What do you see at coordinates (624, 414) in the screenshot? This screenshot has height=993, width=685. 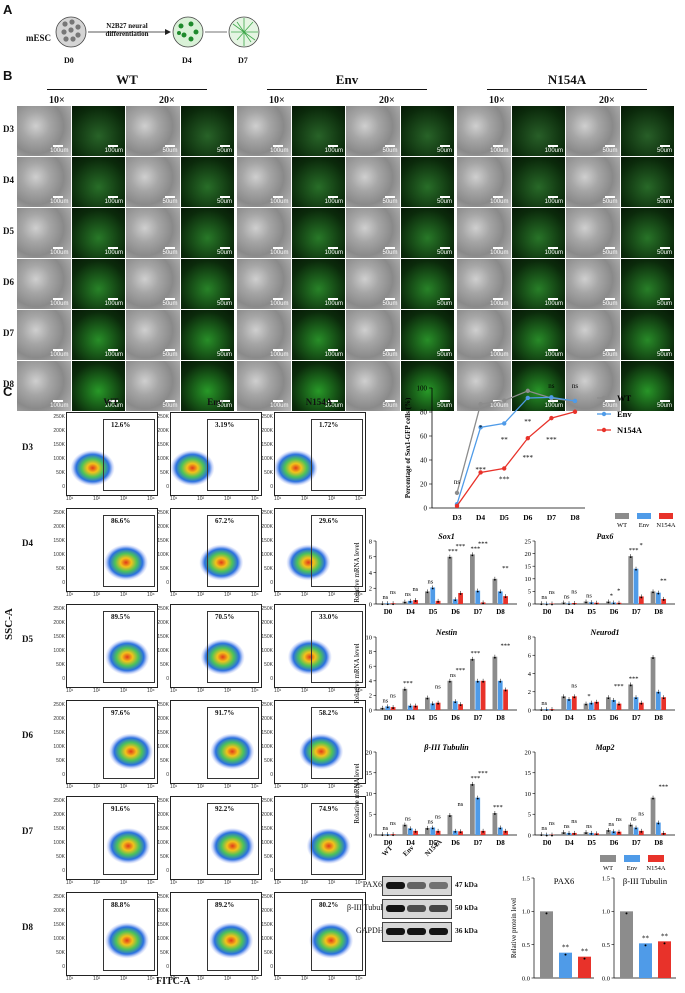 I see `legend-label: Env` at bounding box center [624, 414].